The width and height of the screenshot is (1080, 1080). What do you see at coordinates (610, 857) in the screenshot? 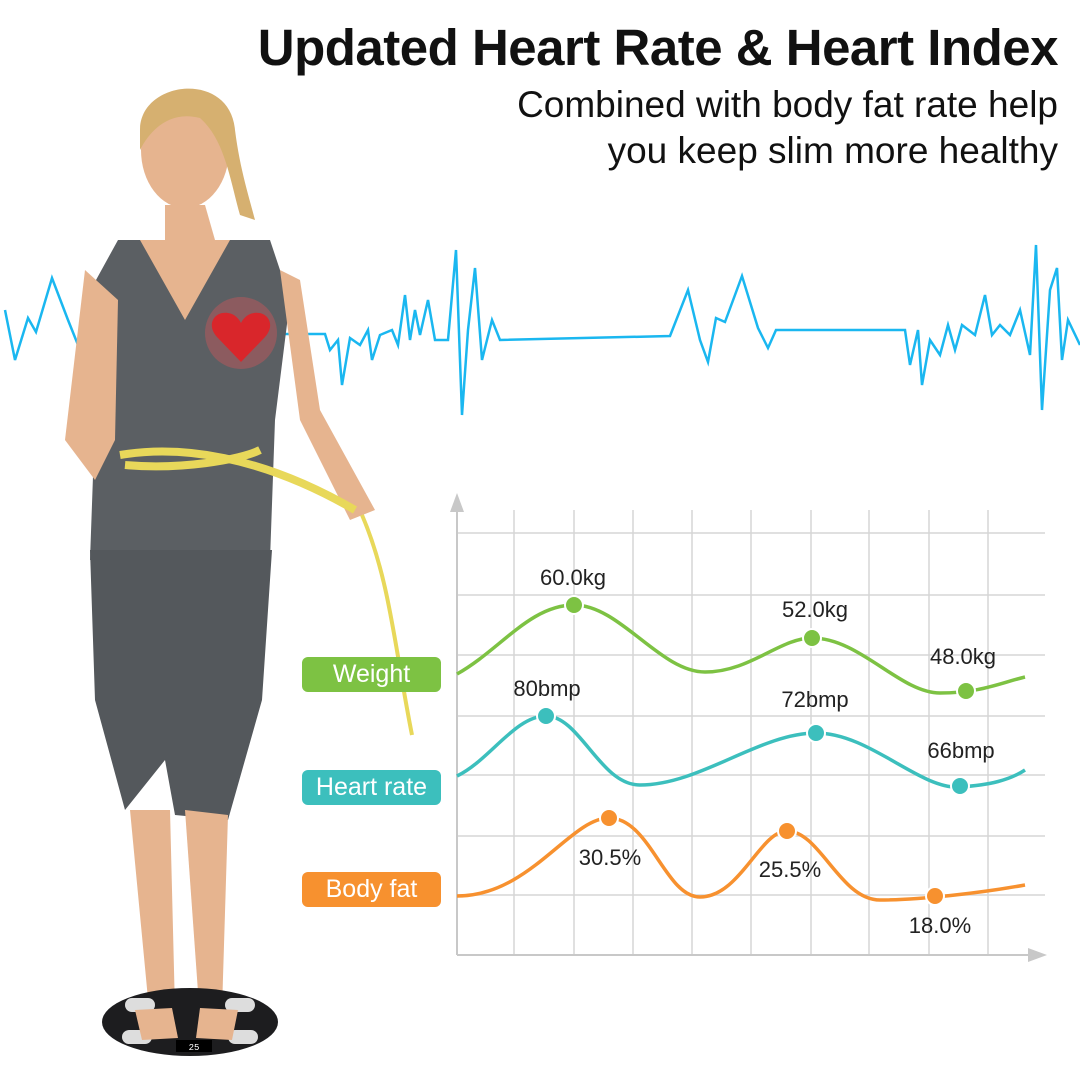
I see `data-label: 30.5%` at bounding box center [610, 857].